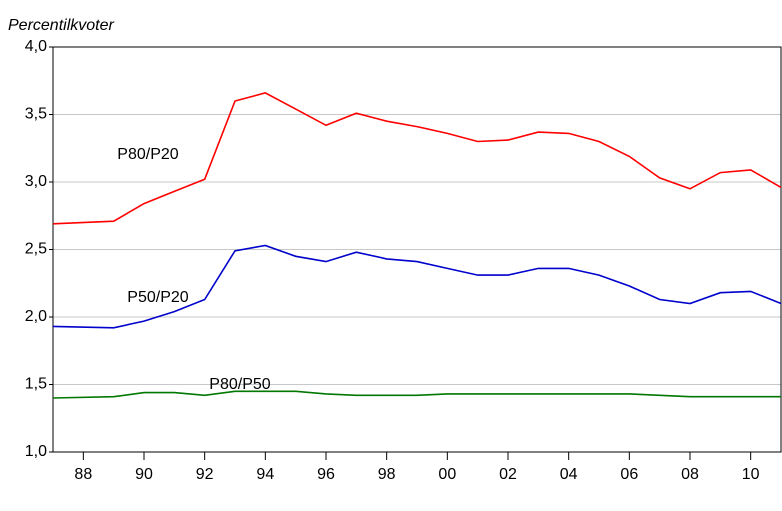 The image size is (782, 511). I want to click on x-tick-label: 06, so click(629, 474).